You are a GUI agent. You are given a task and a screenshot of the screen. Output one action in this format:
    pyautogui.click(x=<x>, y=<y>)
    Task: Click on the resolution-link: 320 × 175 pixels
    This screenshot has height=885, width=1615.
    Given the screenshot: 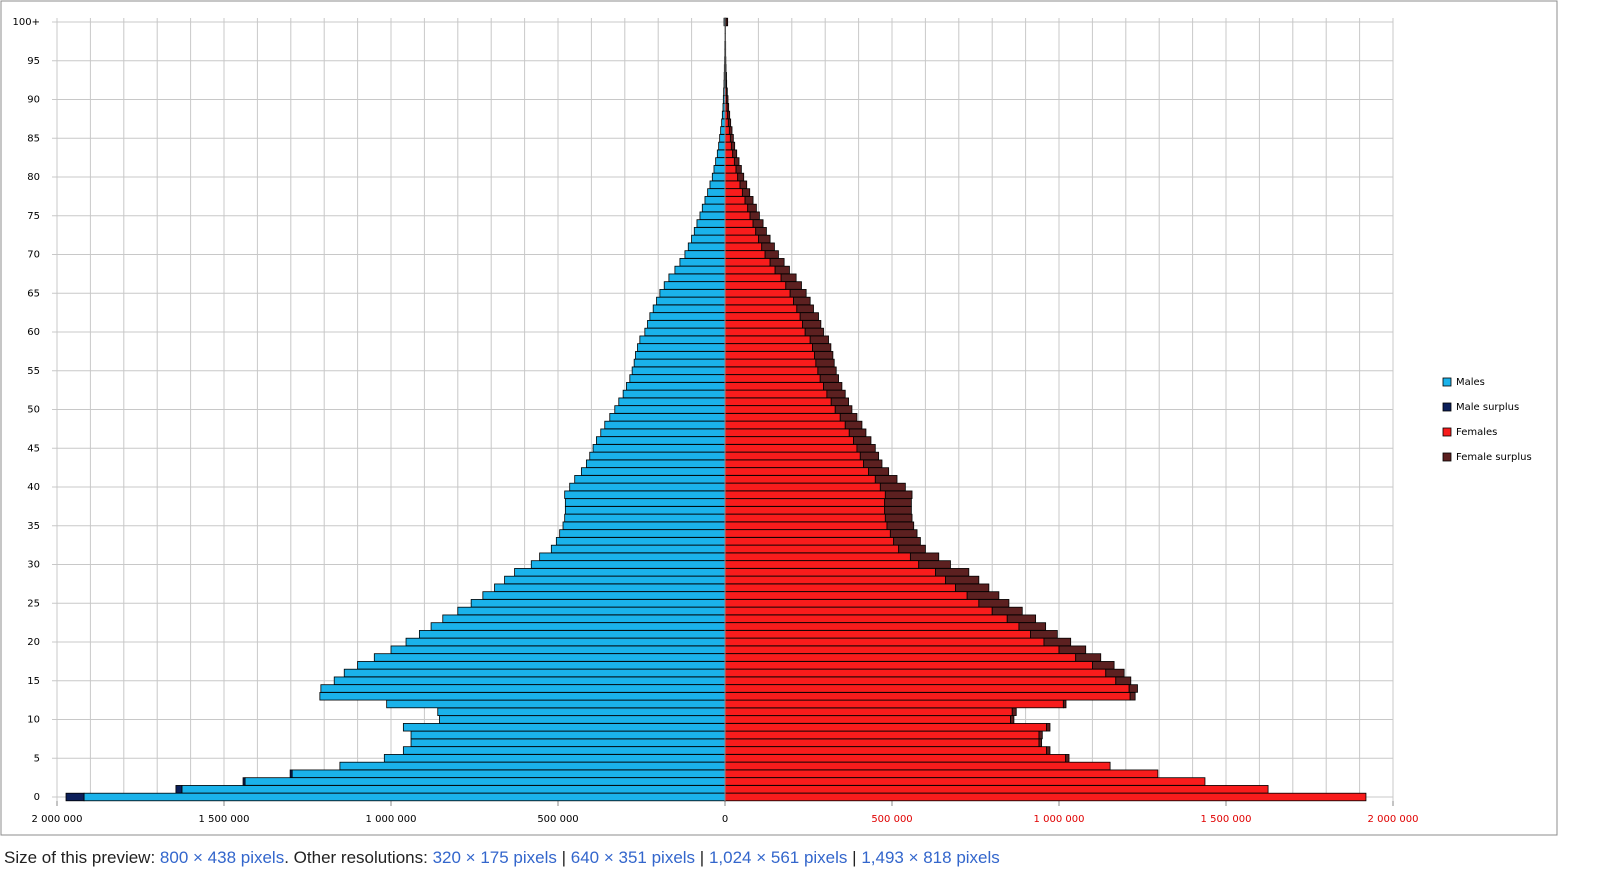 What is the action you would take?
    pyautogui.click(x=494, y=857)
    